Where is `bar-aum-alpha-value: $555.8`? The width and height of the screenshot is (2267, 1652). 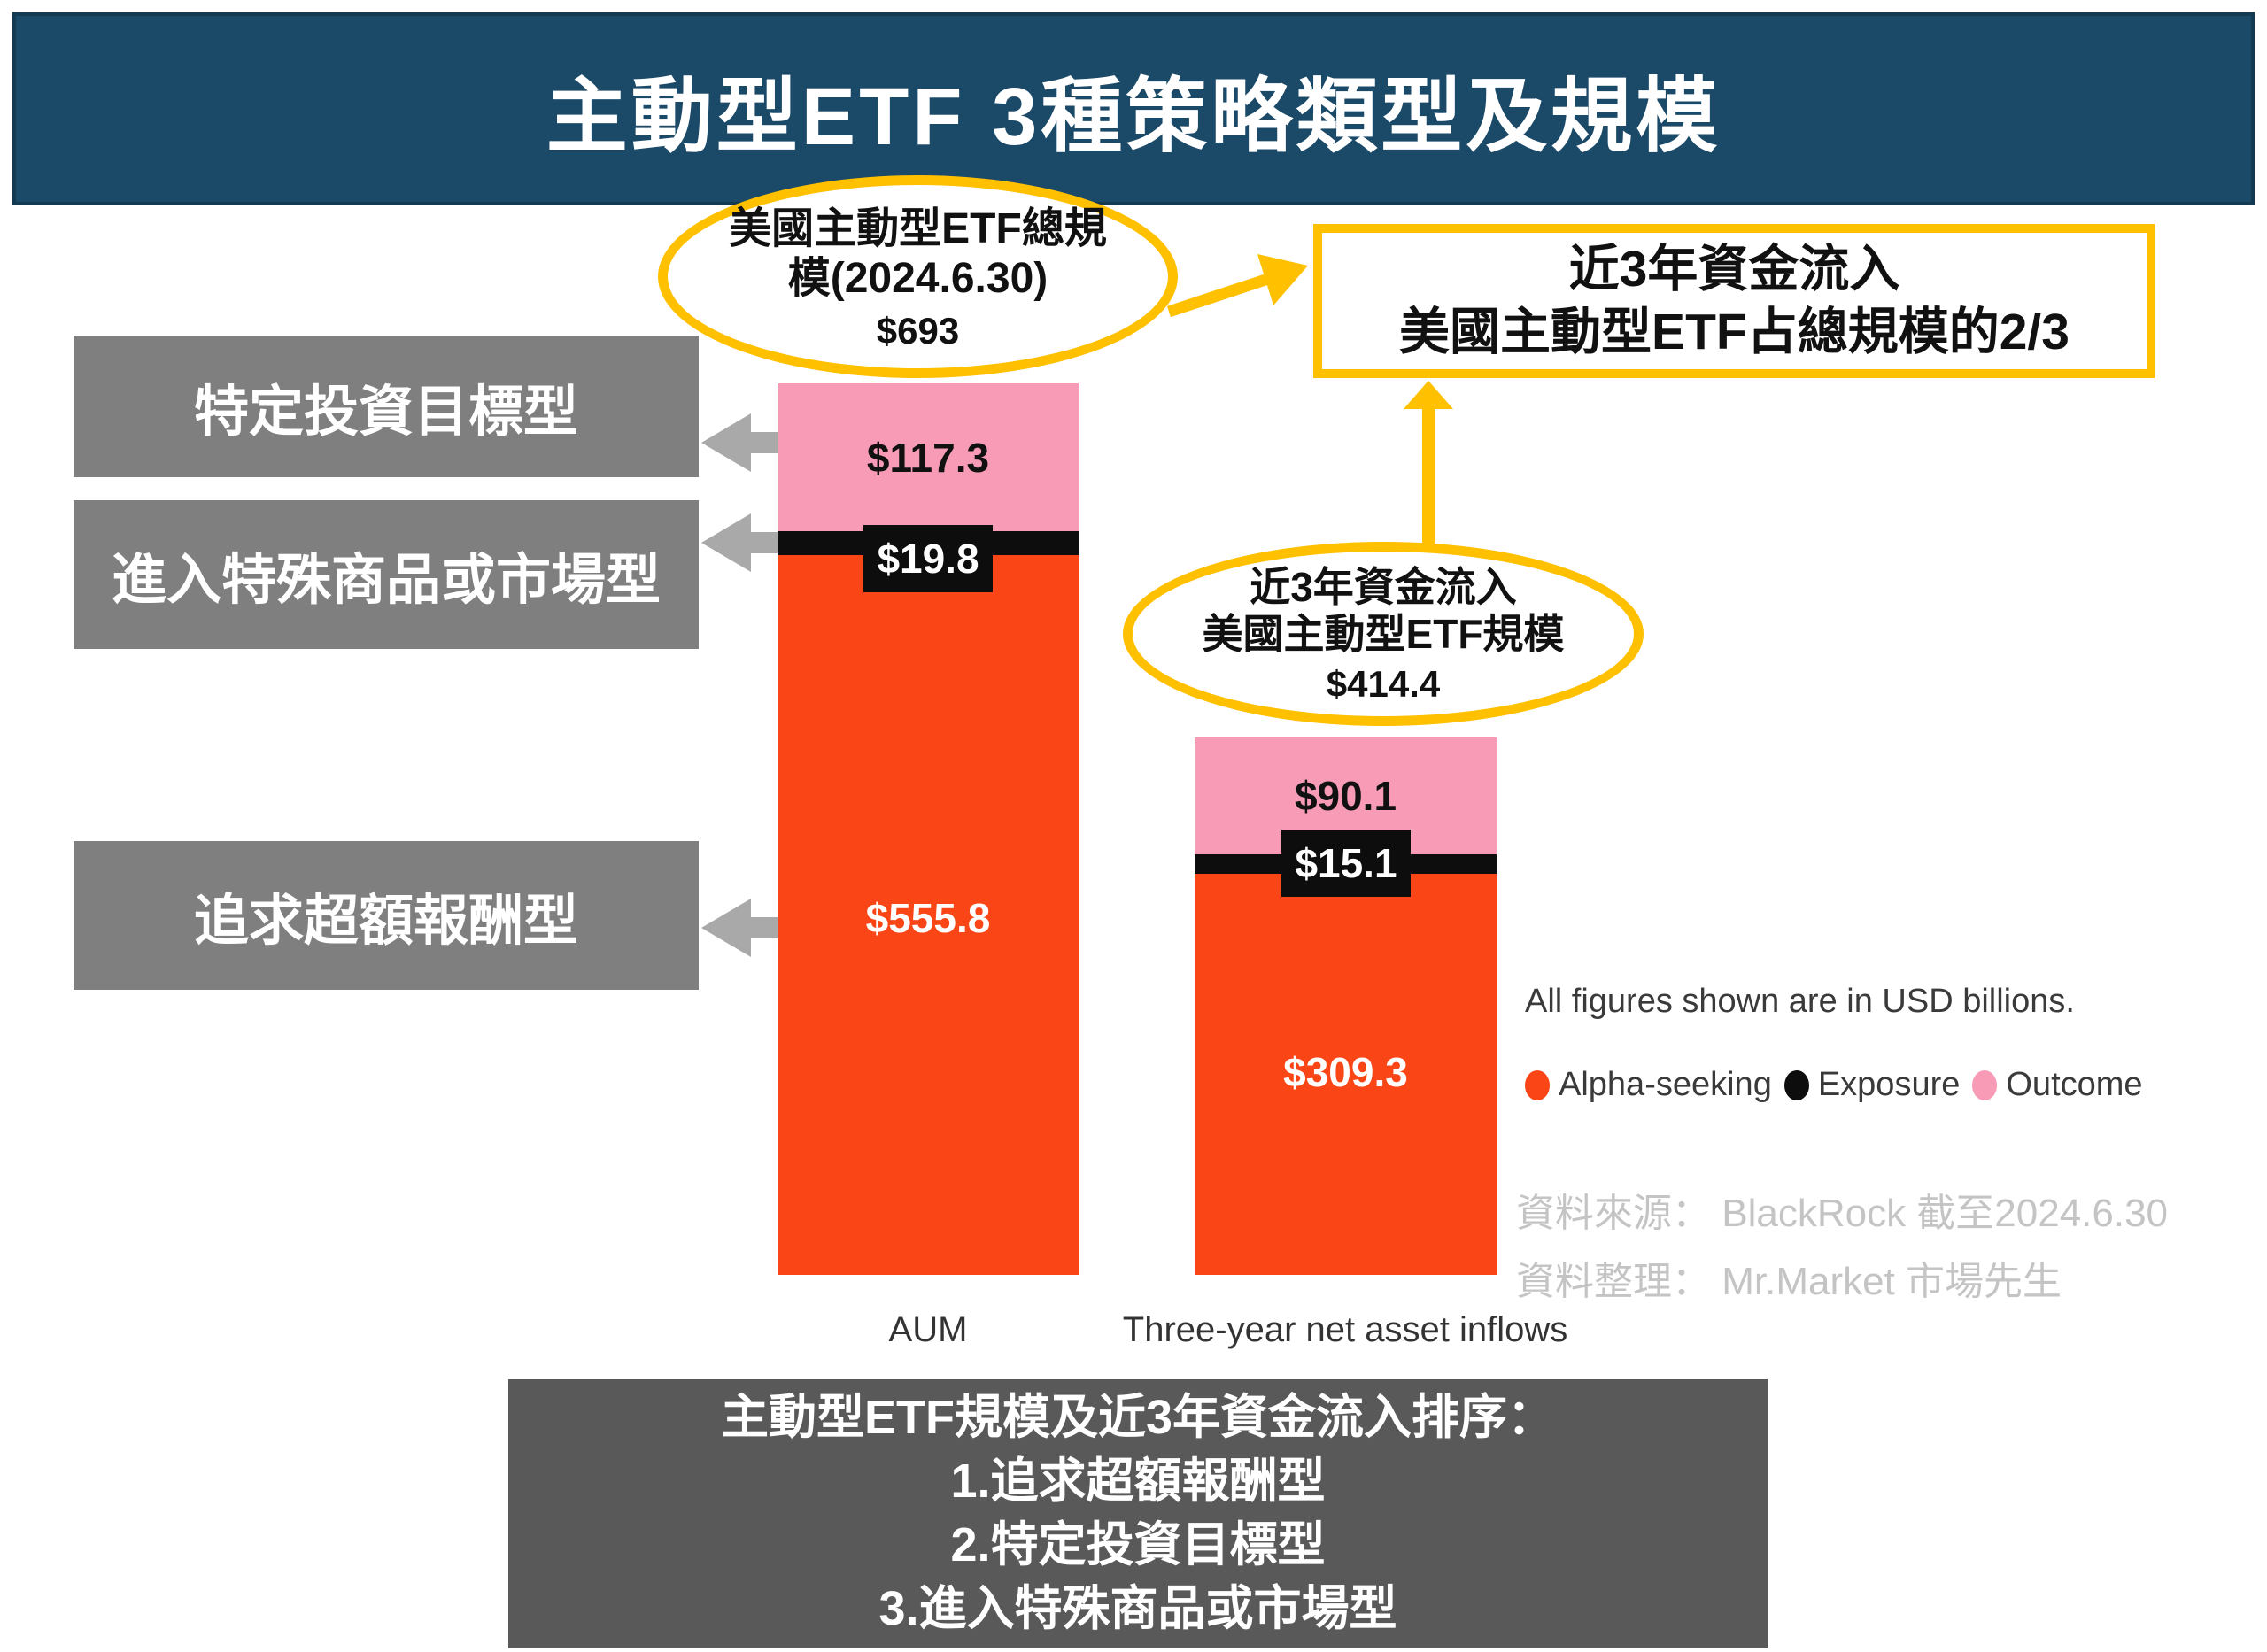
bar-aum-alpha-value: $555.8 is located at coordinates (928, 918).